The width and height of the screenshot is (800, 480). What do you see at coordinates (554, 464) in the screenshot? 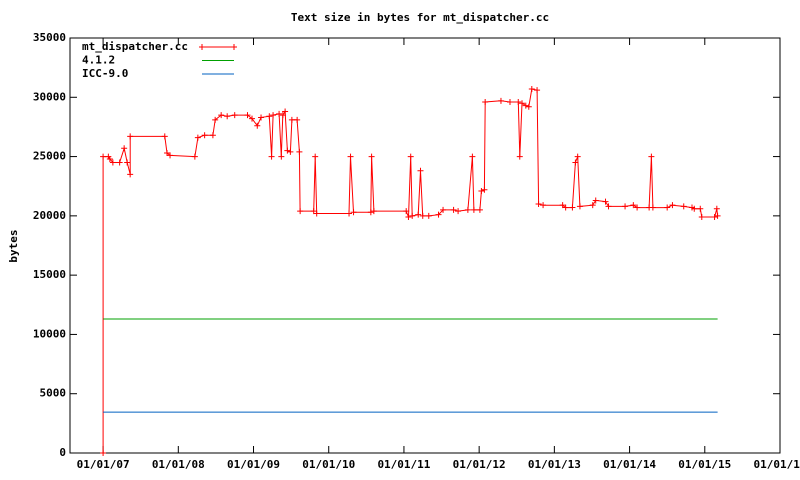
I see `x-tick-label: 01/01/13` at bounding box center [554, 464].